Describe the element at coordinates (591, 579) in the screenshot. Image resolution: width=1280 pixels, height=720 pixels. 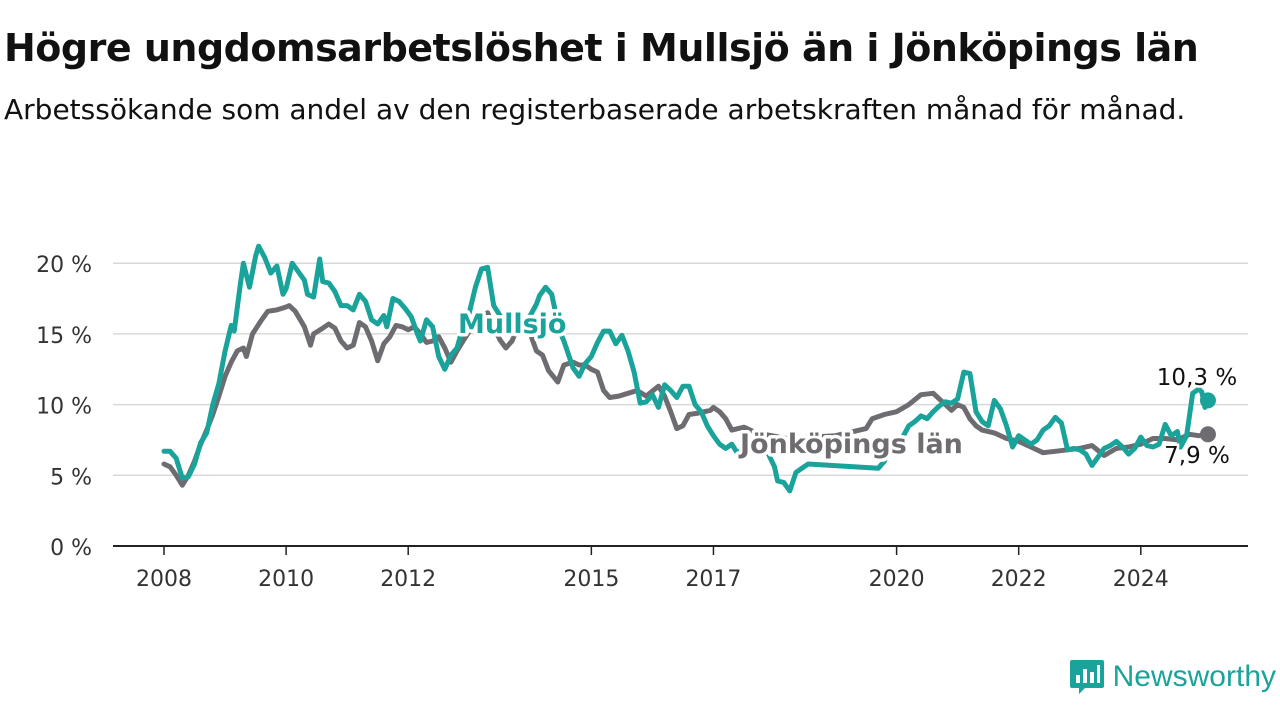
I see `x-tick-label: 2015` at that location.